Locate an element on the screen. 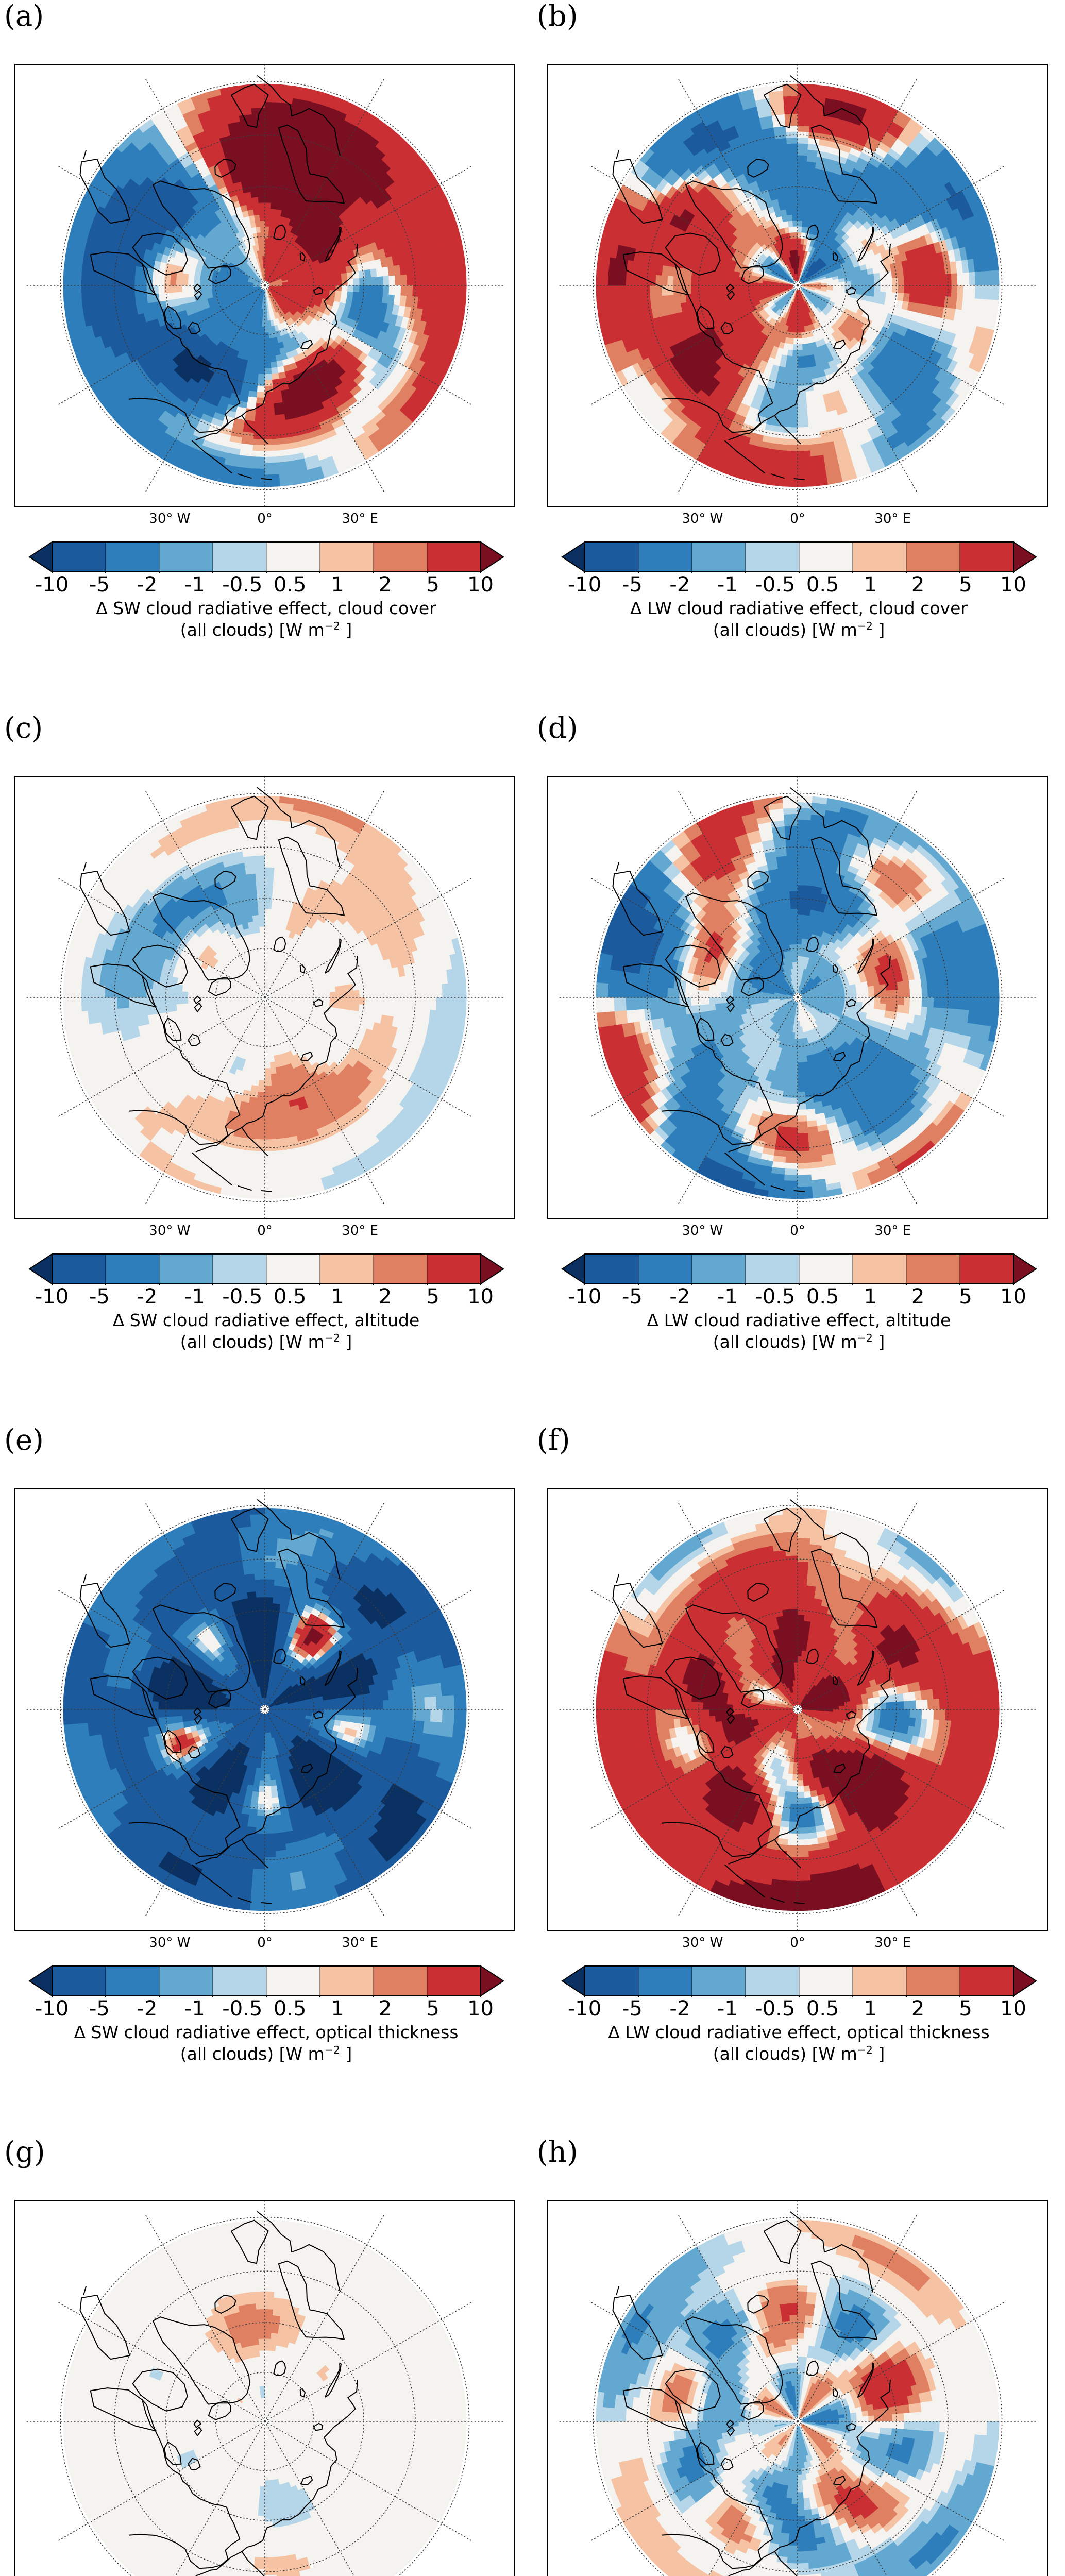 The width and height of the screenshot is (1065, 2576). panel-label: (g) is located at coordinates (24, 2152).